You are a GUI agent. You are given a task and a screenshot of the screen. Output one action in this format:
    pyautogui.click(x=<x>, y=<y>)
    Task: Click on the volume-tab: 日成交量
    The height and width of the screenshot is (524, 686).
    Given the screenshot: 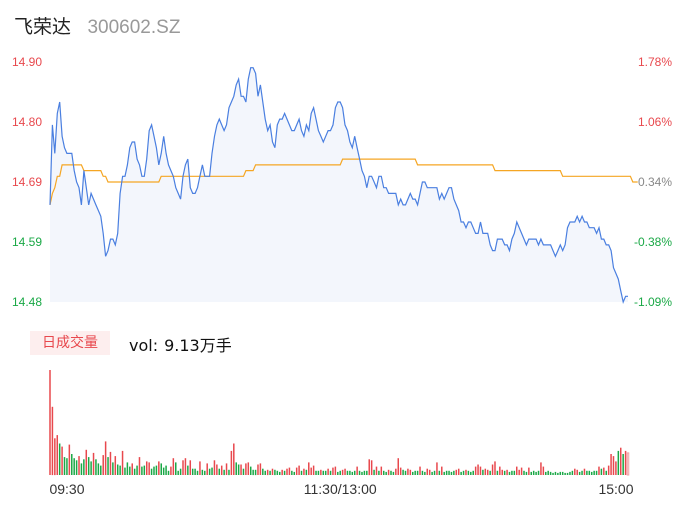 What is the action you would take?
    pyautogui.click(x=70, y=343)
    